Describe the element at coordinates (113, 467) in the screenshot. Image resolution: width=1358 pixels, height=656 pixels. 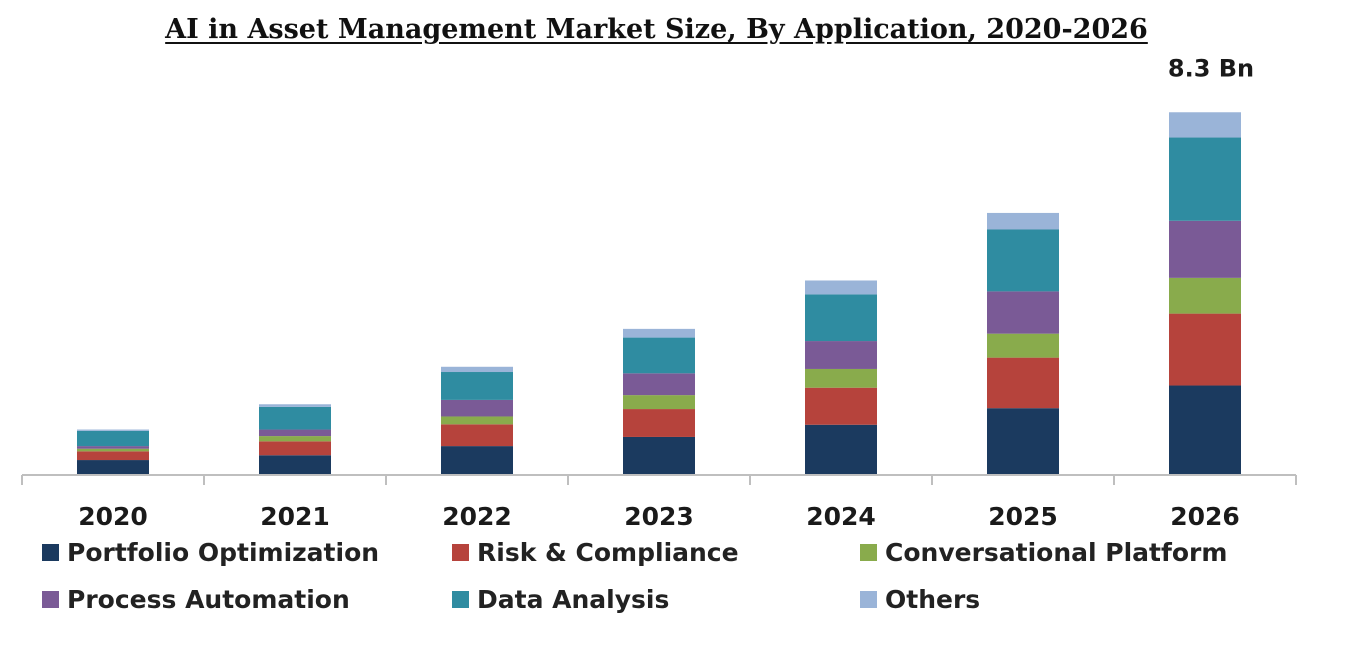
I see `bar-portfolio-optimization-2020` at that location.